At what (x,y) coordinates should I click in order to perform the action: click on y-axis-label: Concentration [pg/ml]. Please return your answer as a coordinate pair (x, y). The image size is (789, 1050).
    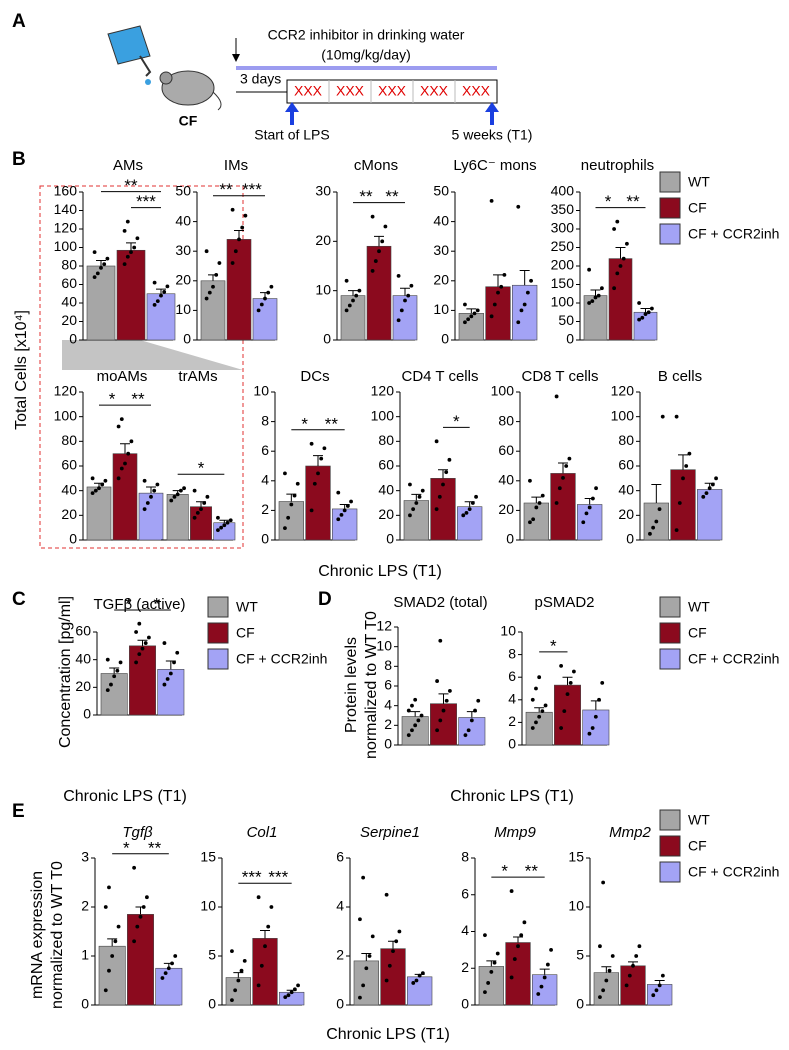
    Looking at the image, I should click on (65, 672).